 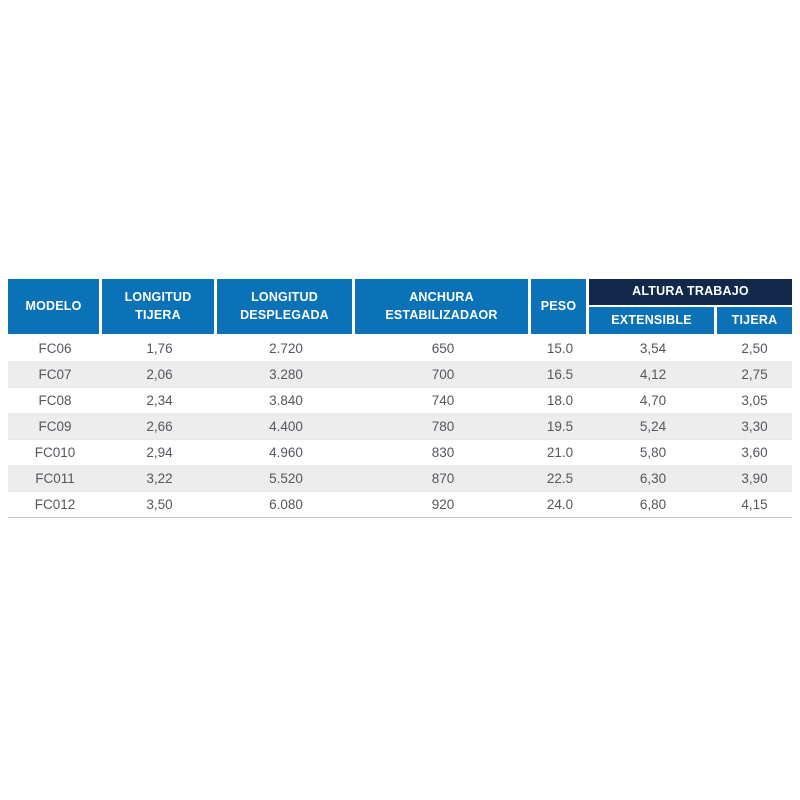 What do you see at coordinates (55, 401) in the screenshot?
I see `cell-model: FC08` at bounding box center [55, 401].